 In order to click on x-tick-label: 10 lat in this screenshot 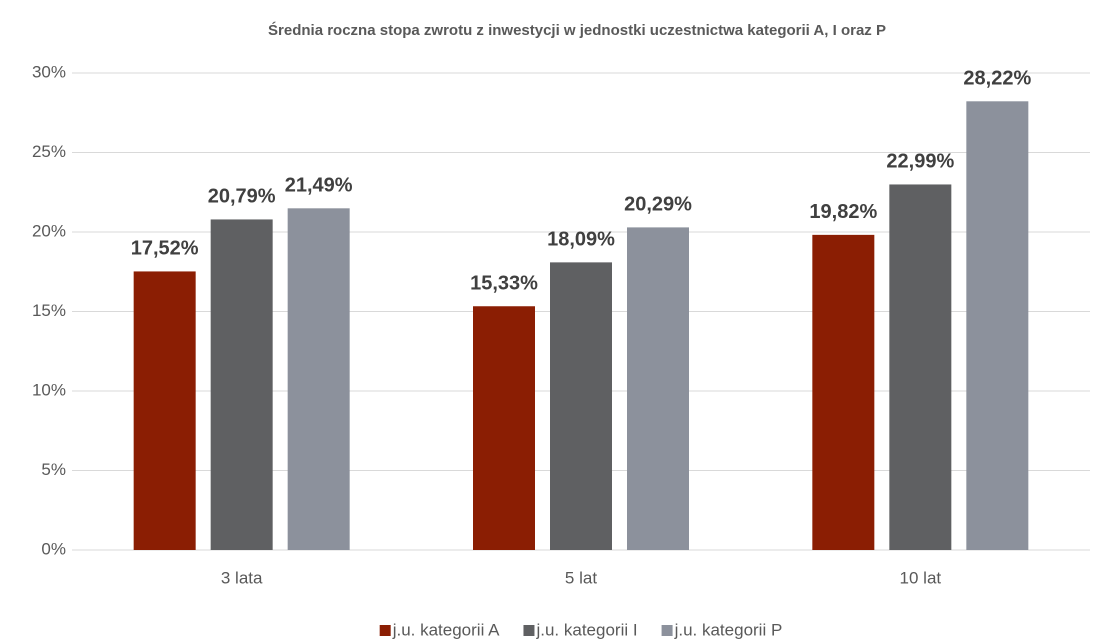, I will do `click(921, 577)`.